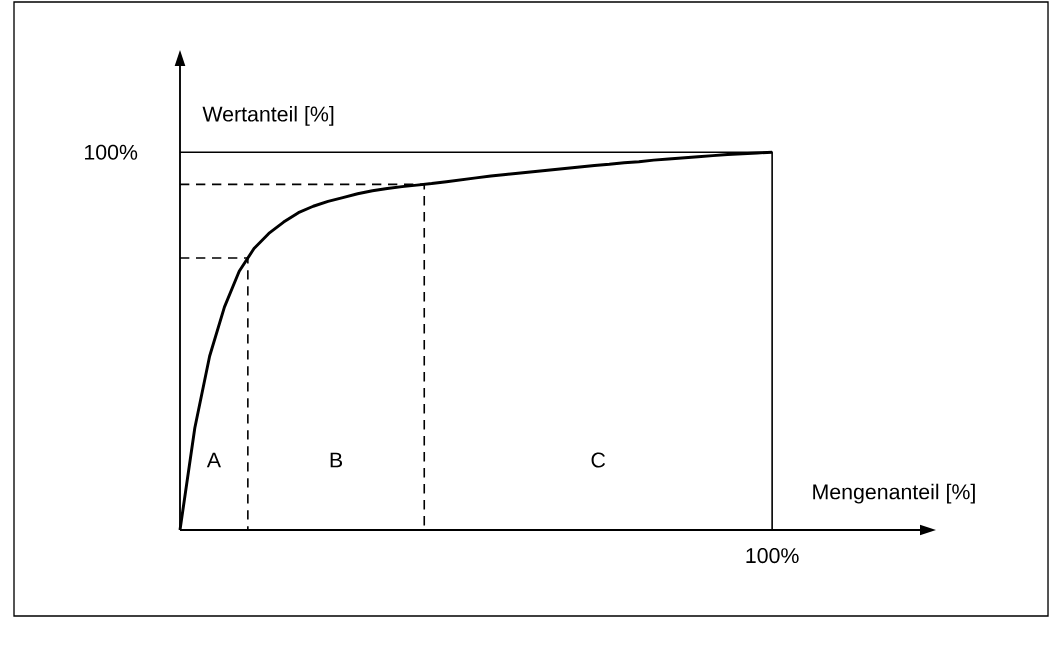 The image size is (1052, 650). What do you see at coordinates (213, 460) in the screenshot?
I see `annotation: A` at bounding box center [213, 460].